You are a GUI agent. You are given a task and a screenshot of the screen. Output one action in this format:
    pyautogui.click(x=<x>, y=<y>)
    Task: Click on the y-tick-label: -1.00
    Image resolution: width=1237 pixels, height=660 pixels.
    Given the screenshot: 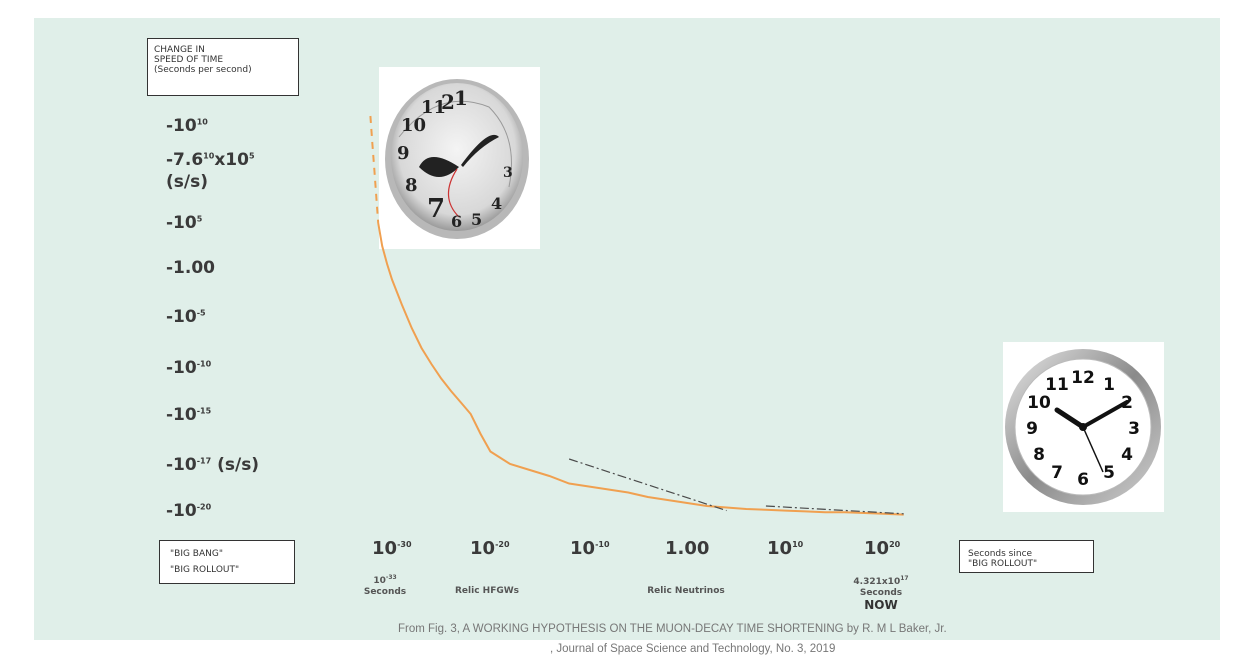 What is the action you would take?
    pyautogui.click(x=190, y=268)
    